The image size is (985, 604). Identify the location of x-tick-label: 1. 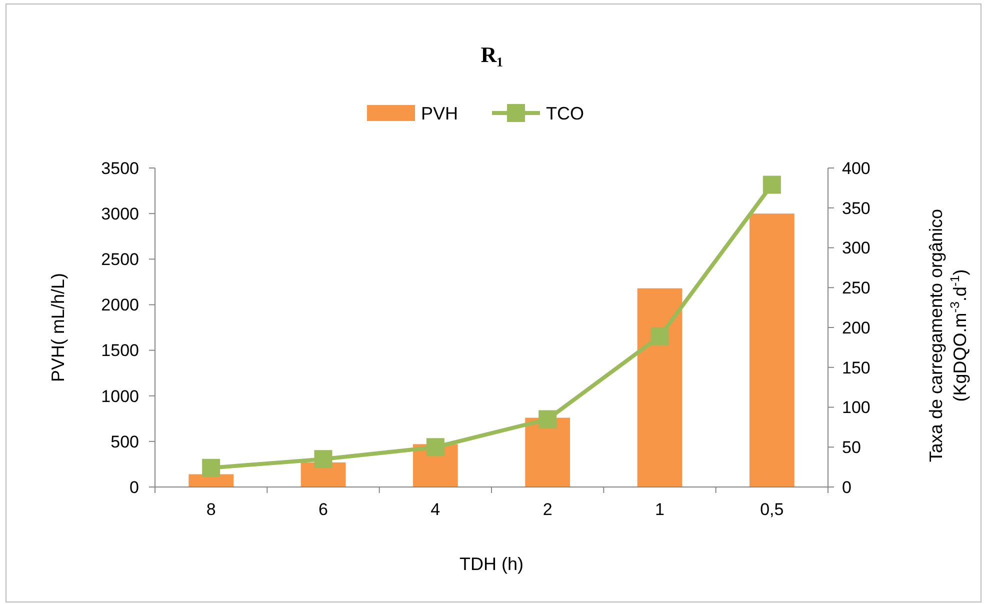
(659, 509).